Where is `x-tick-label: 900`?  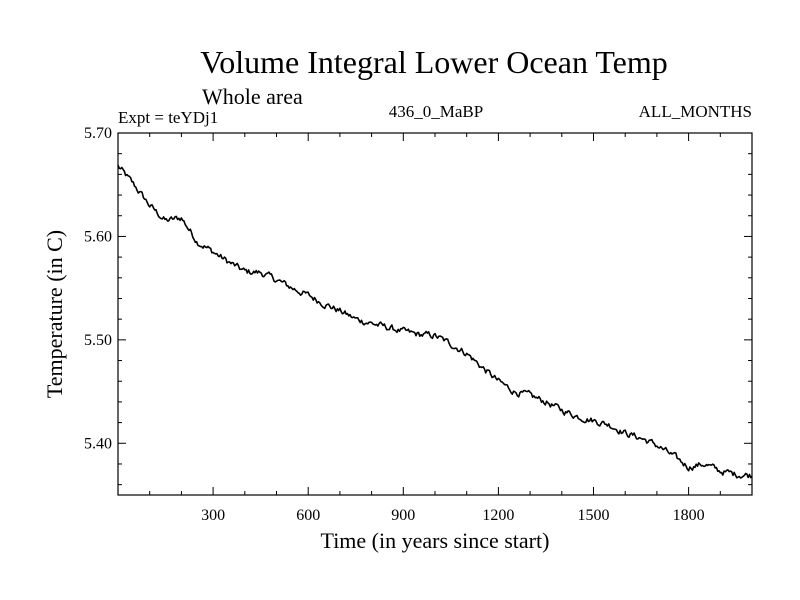 x-tick-label: 900 is located at coordinates (403, 515).